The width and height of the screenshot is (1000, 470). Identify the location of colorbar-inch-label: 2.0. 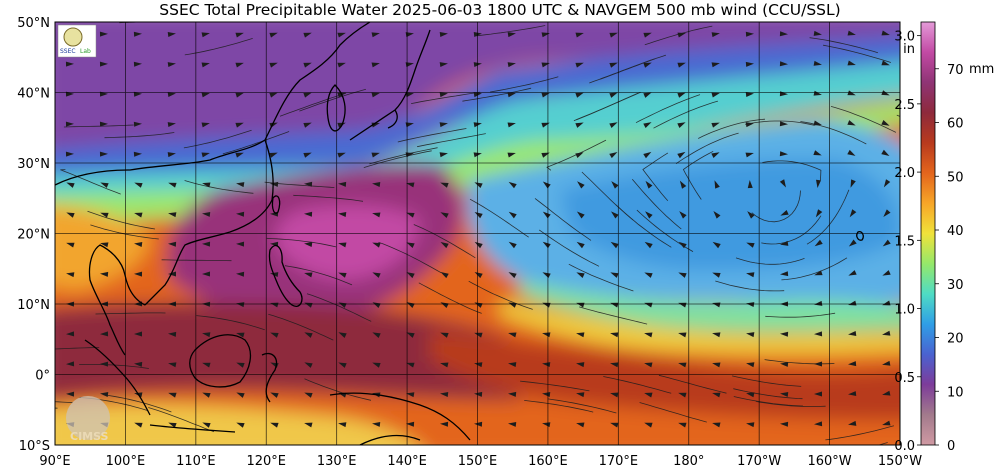
(904, 173).